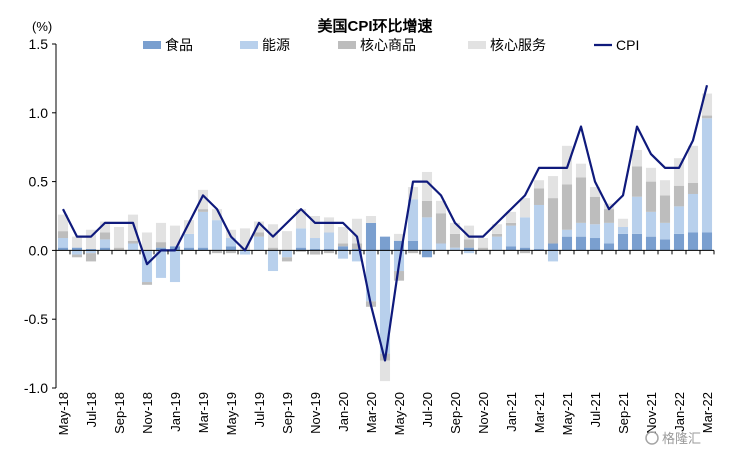 The width and height of the screenshot is (737, 460). Describe the element at coordinates (39, 113) in the screenshot. I see `y-tick-label: 1.0` at that location.